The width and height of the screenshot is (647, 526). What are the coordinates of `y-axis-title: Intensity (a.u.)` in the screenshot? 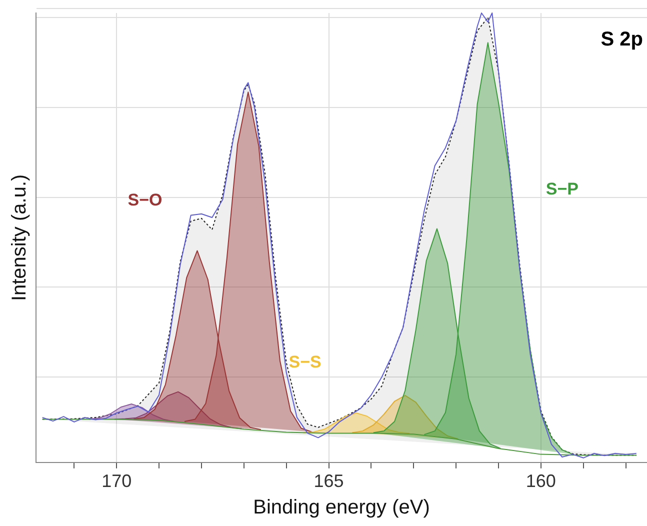 It's located at (19, 238).